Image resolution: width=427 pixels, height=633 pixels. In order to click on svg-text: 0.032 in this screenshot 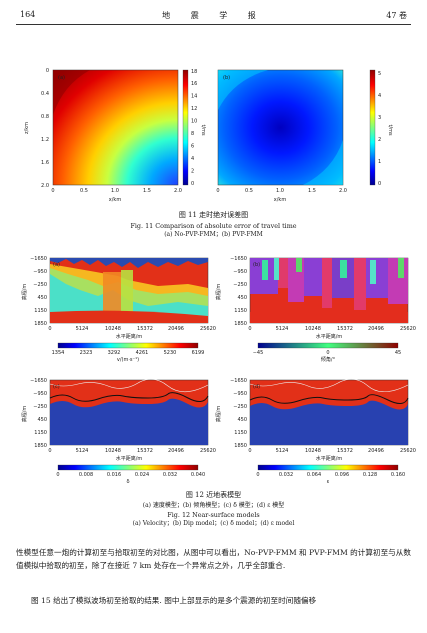, I will do `click(286, 475)`.